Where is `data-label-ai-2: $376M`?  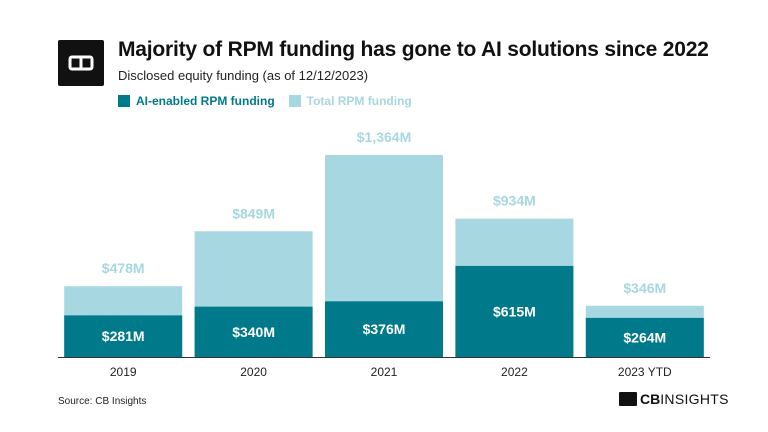 data-label-ai-2: $376M is located at coordinates (384, 329).